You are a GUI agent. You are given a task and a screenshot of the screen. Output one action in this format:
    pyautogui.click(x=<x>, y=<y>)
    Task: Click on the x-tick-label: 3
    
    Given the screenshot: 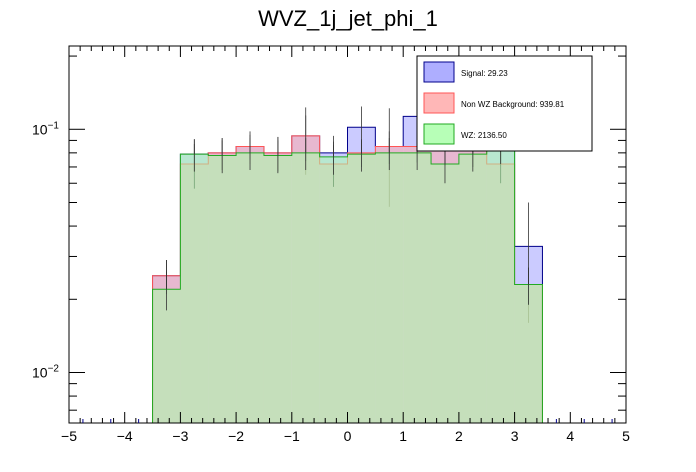 What is the action you would take?
    pyautogui.click(x=515, y=436)
    